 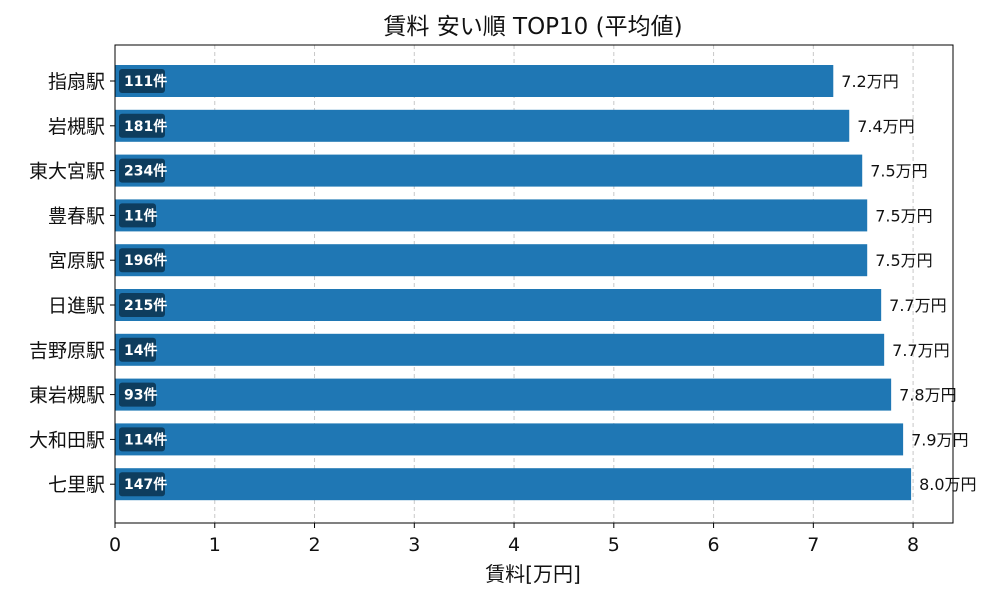 I want to click on value-label-9: 8.0万円, so click(x=947, y=484).